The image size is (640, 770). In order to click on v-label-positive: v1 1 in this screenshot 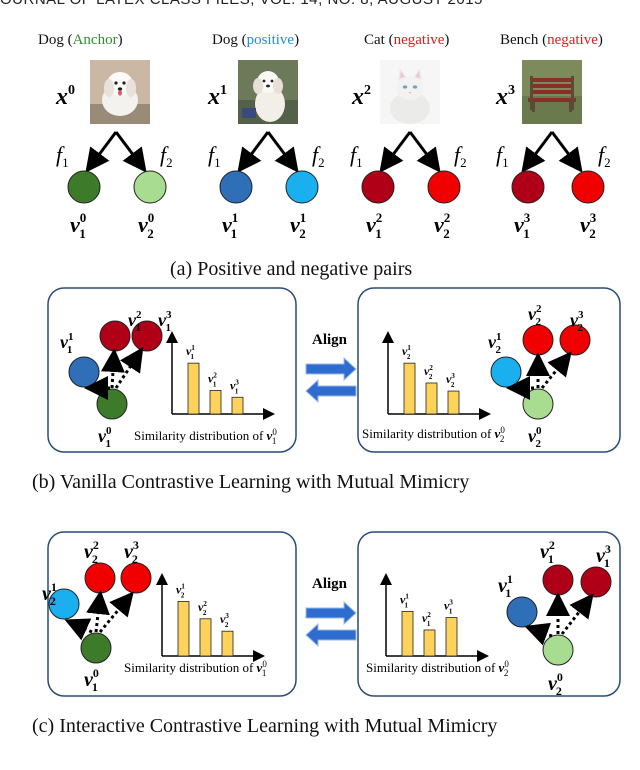, I will do `click(66, 343)`.